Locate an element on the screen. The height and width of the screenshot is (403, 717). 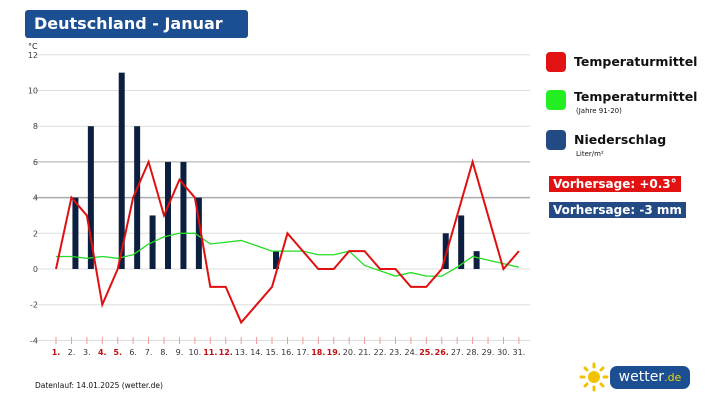
x-tick-label: 1. is located at coordinates (56, 352).